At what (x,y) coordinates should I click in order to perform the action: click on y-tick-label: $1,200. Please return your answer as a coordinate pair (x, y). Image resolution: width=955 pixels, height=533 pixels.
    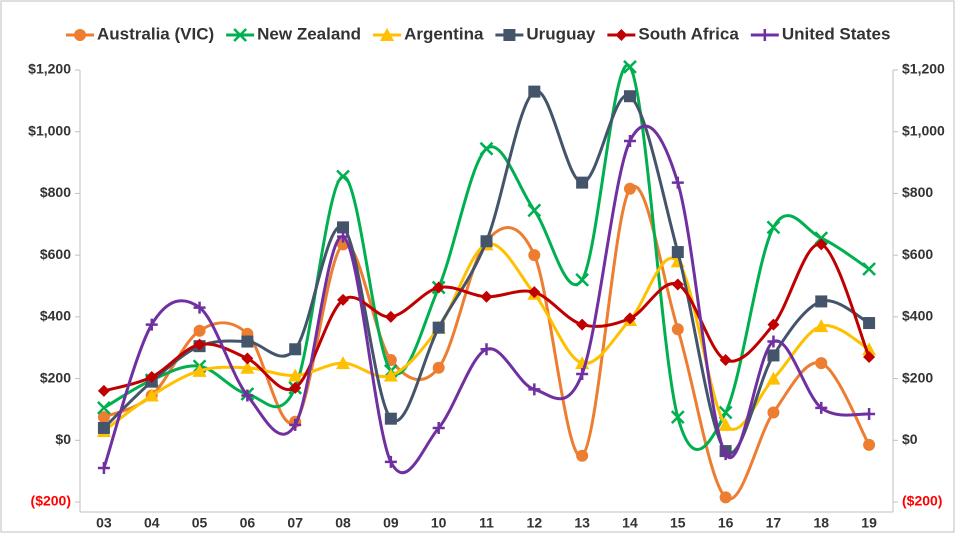
    Looking at the image, I should click on (49, 69).